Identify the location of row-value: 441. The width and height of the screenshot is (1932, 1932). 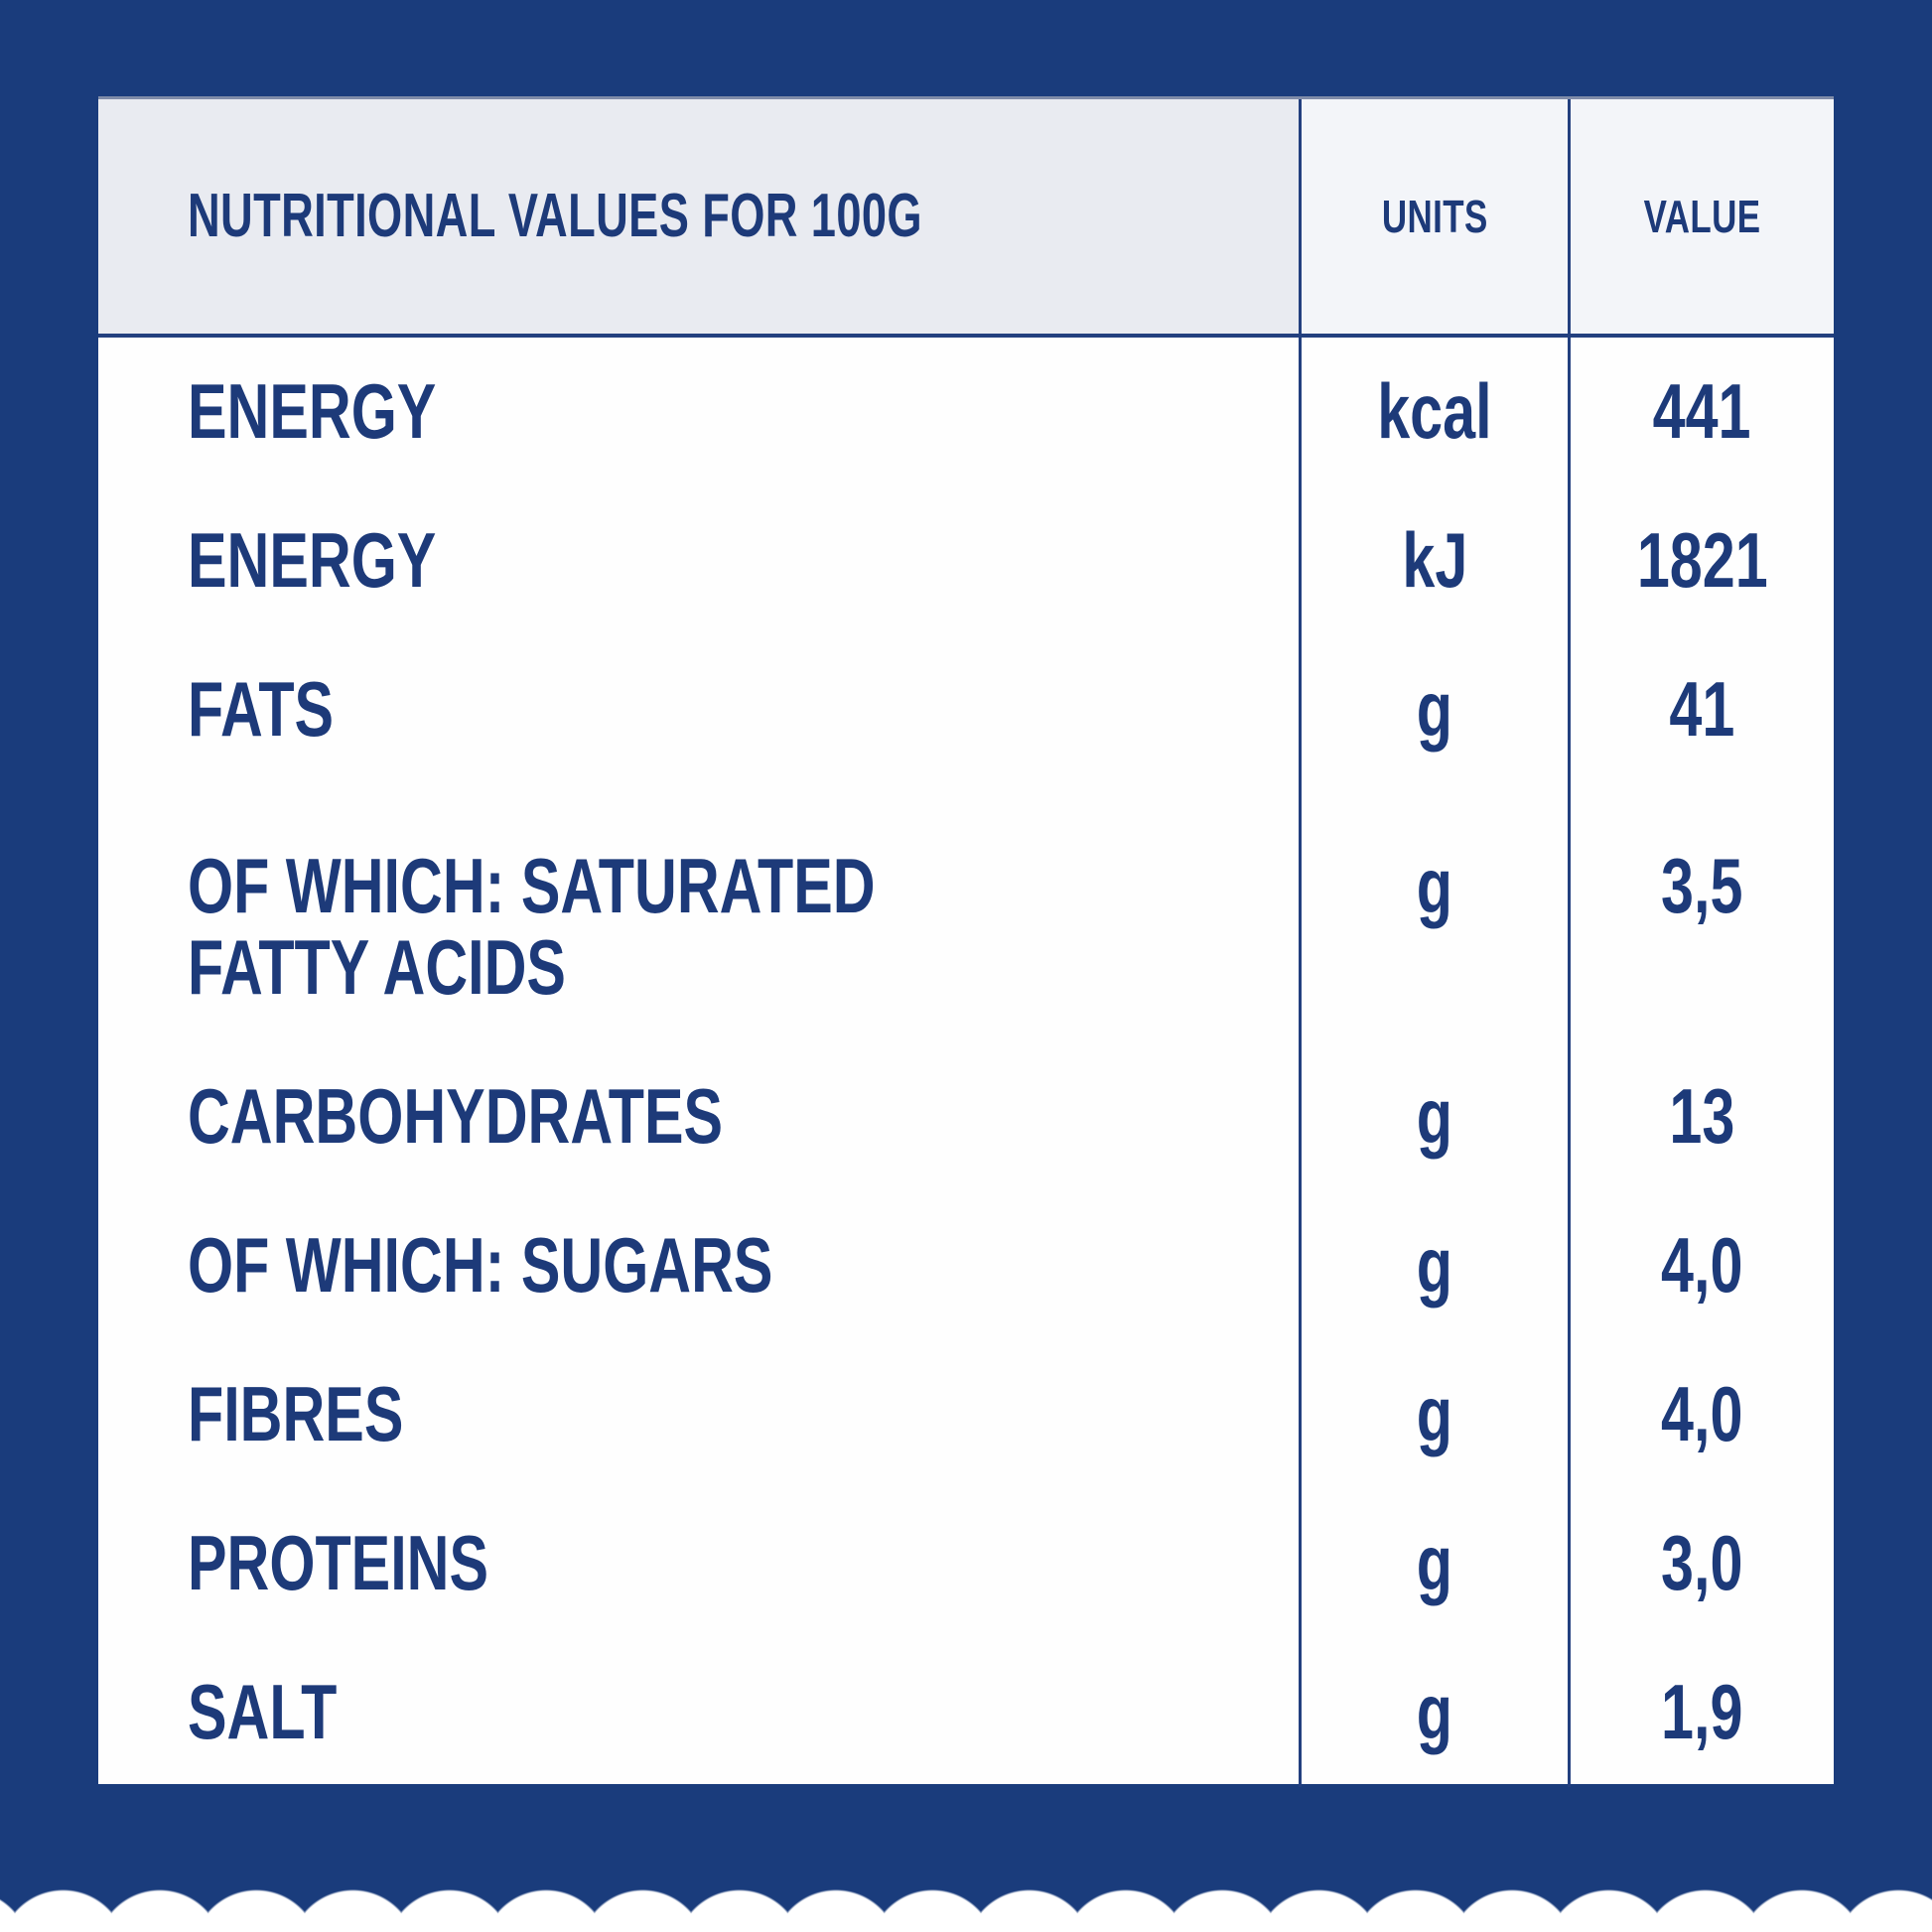
(1702, 411).